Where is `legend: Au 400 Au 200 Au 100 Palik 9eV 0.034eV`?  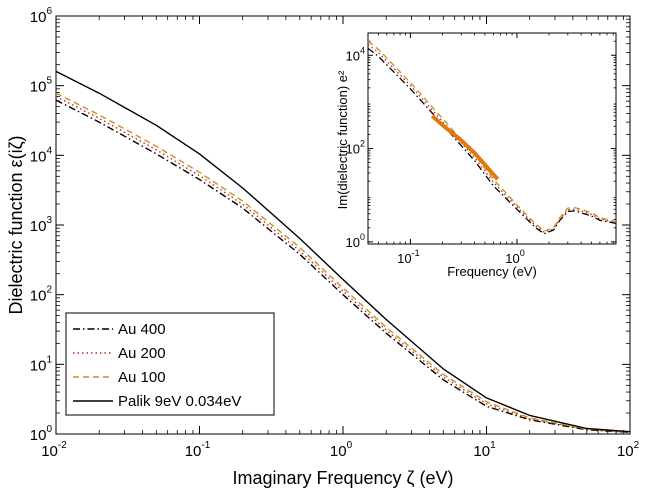 legend: Au 400 Au 200 Au 100 Palik 9eV 0.034eV is located at coordinates (170, 364).